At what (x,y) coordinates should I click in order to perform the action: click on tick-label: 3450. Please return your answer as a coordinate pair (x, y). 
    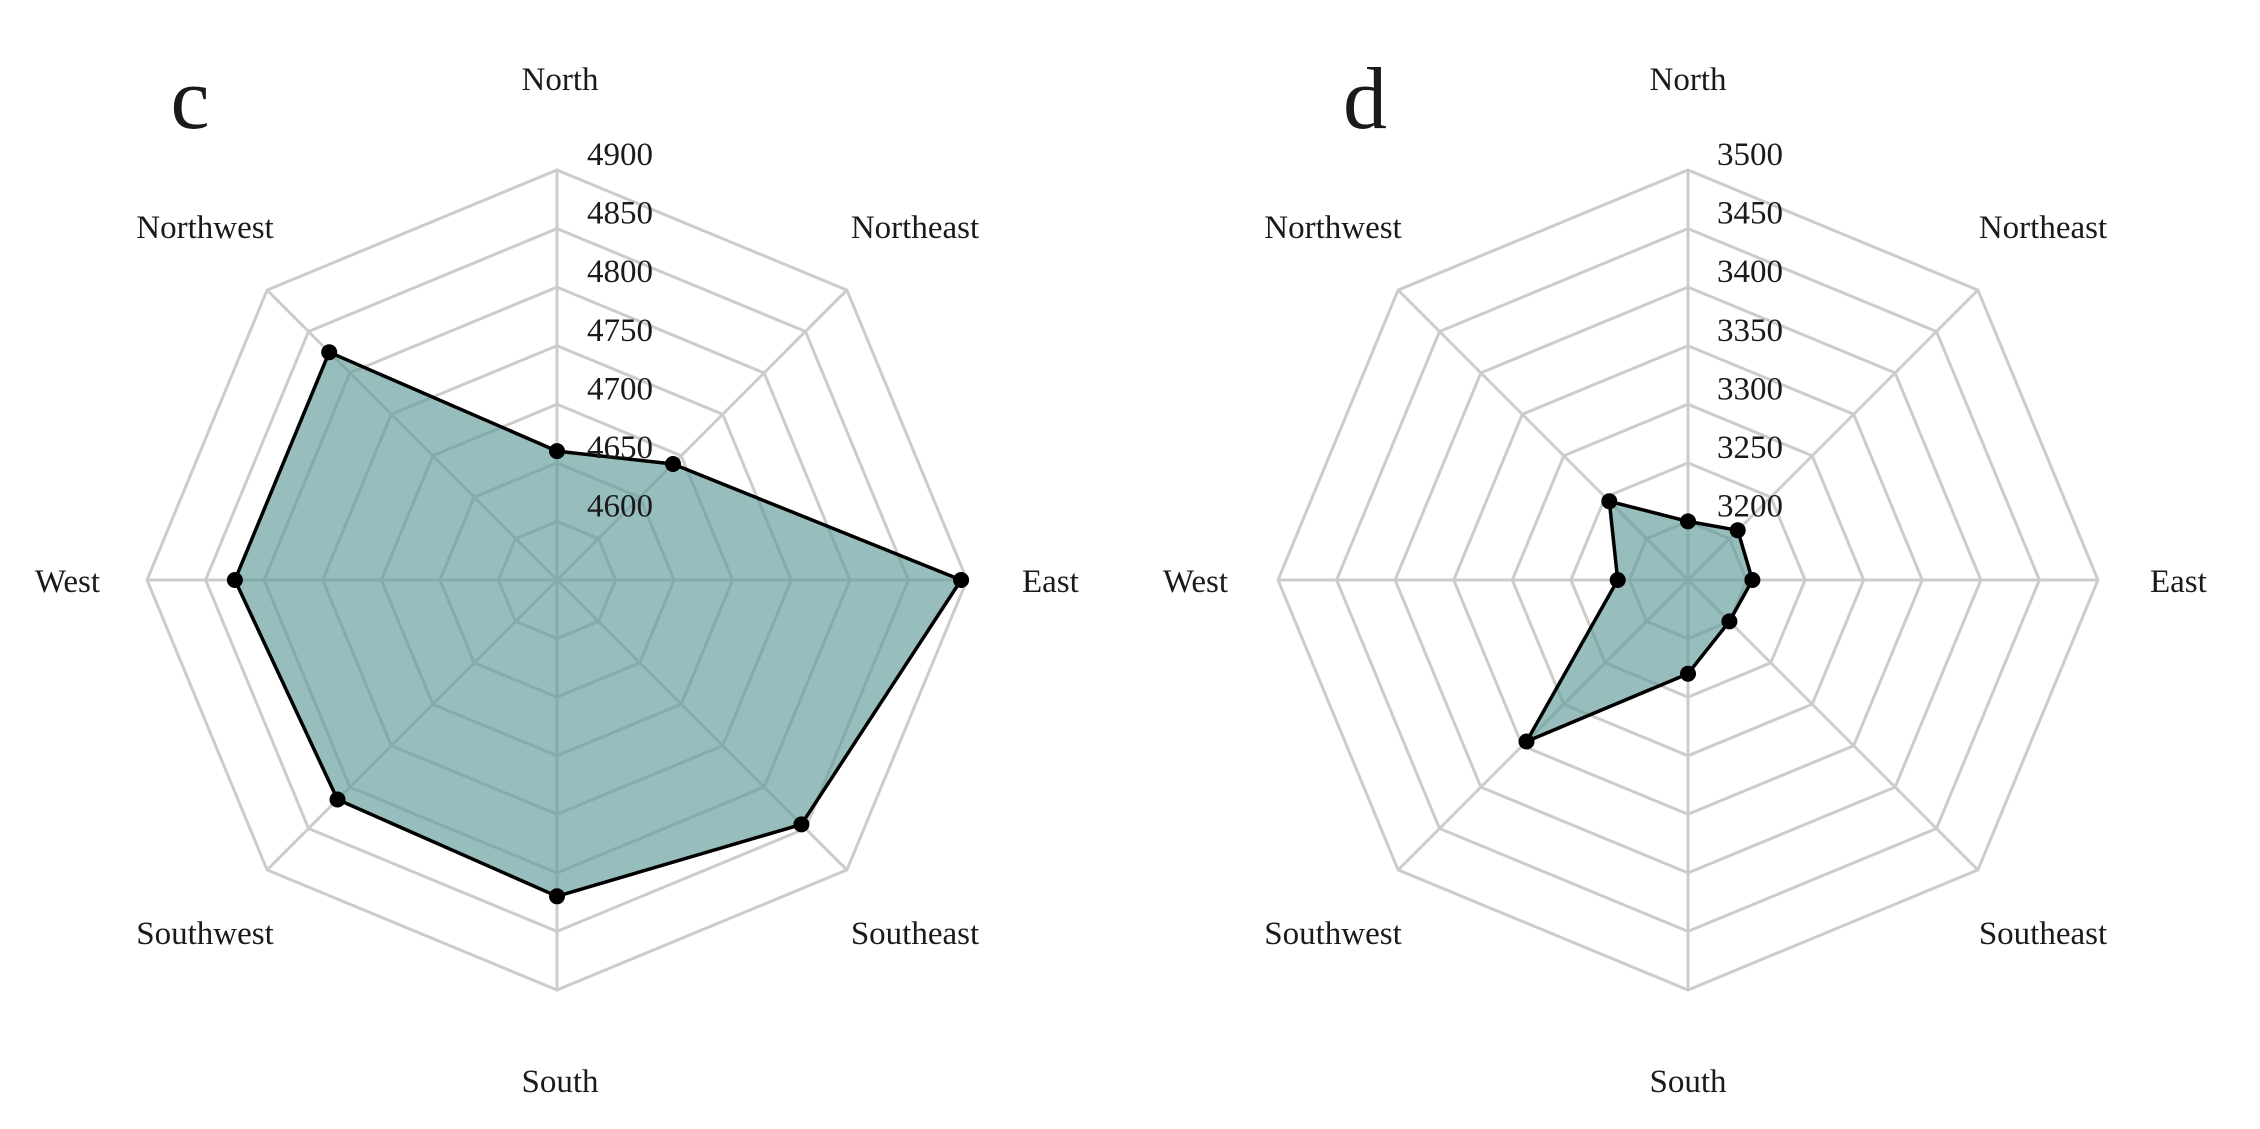
    Looking at the image, I should click on (1750, 214).